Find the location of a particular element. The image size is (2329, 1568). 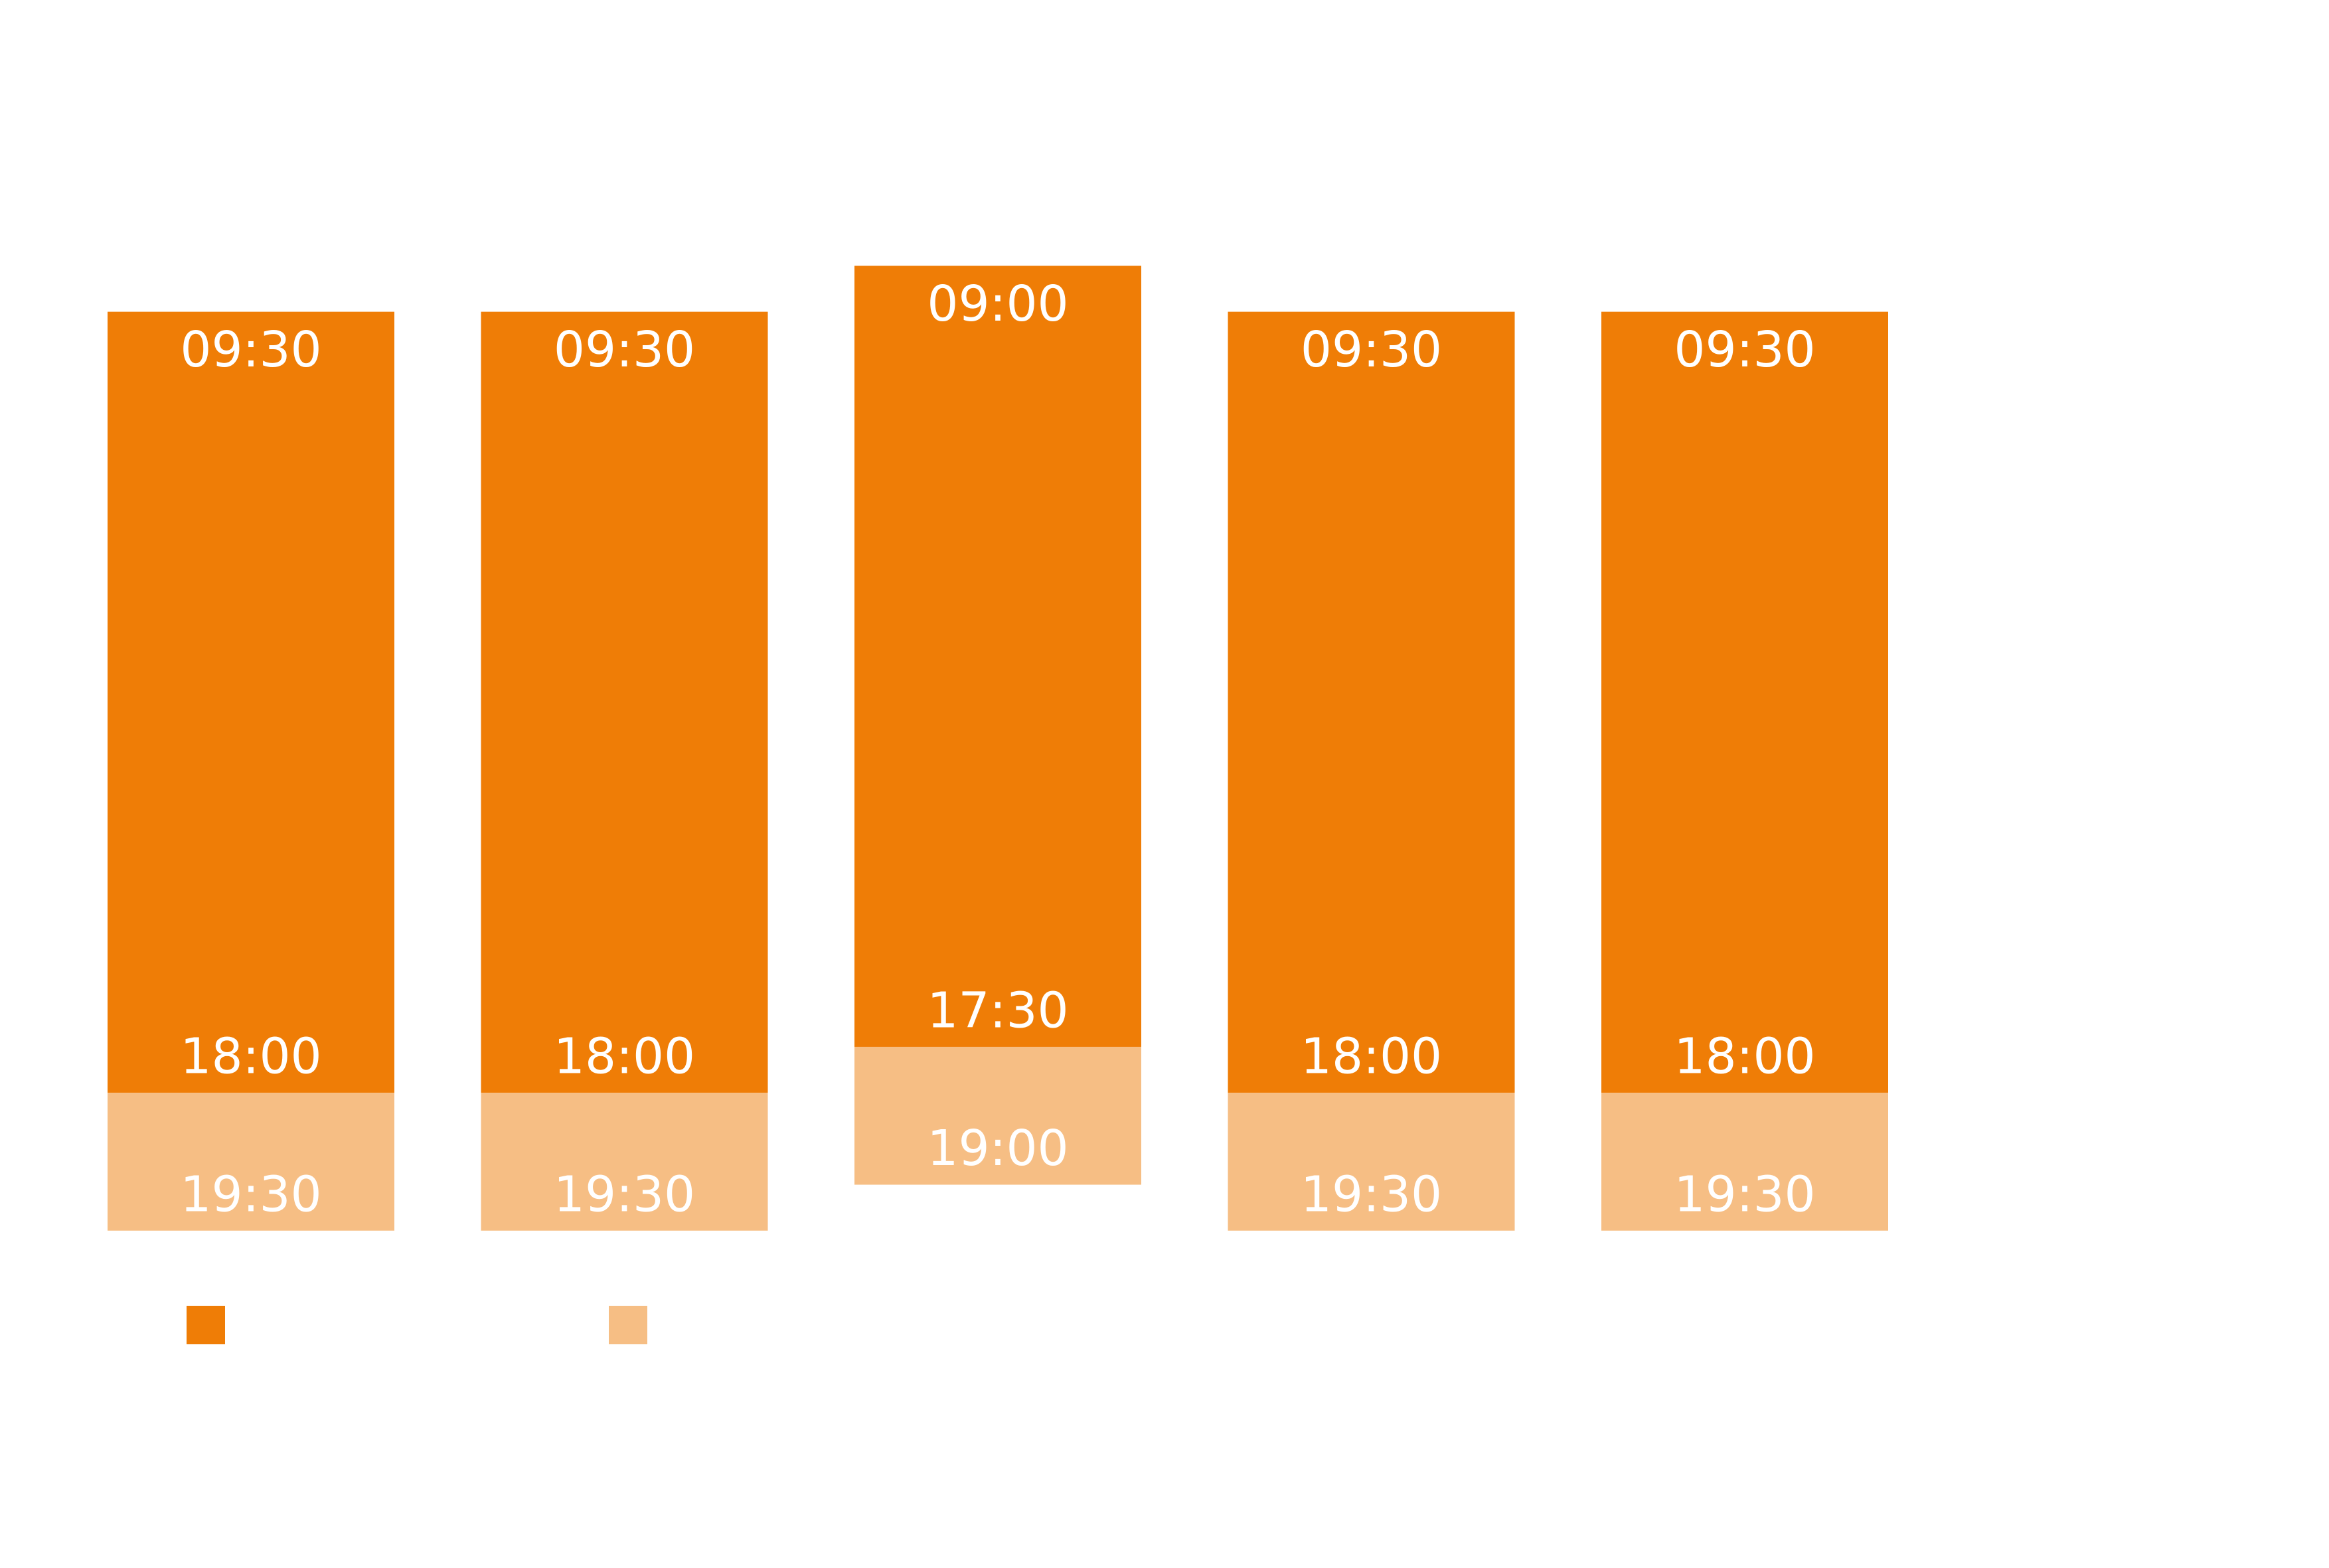

start-label: 09:00 is located at coordinates (997, 304).